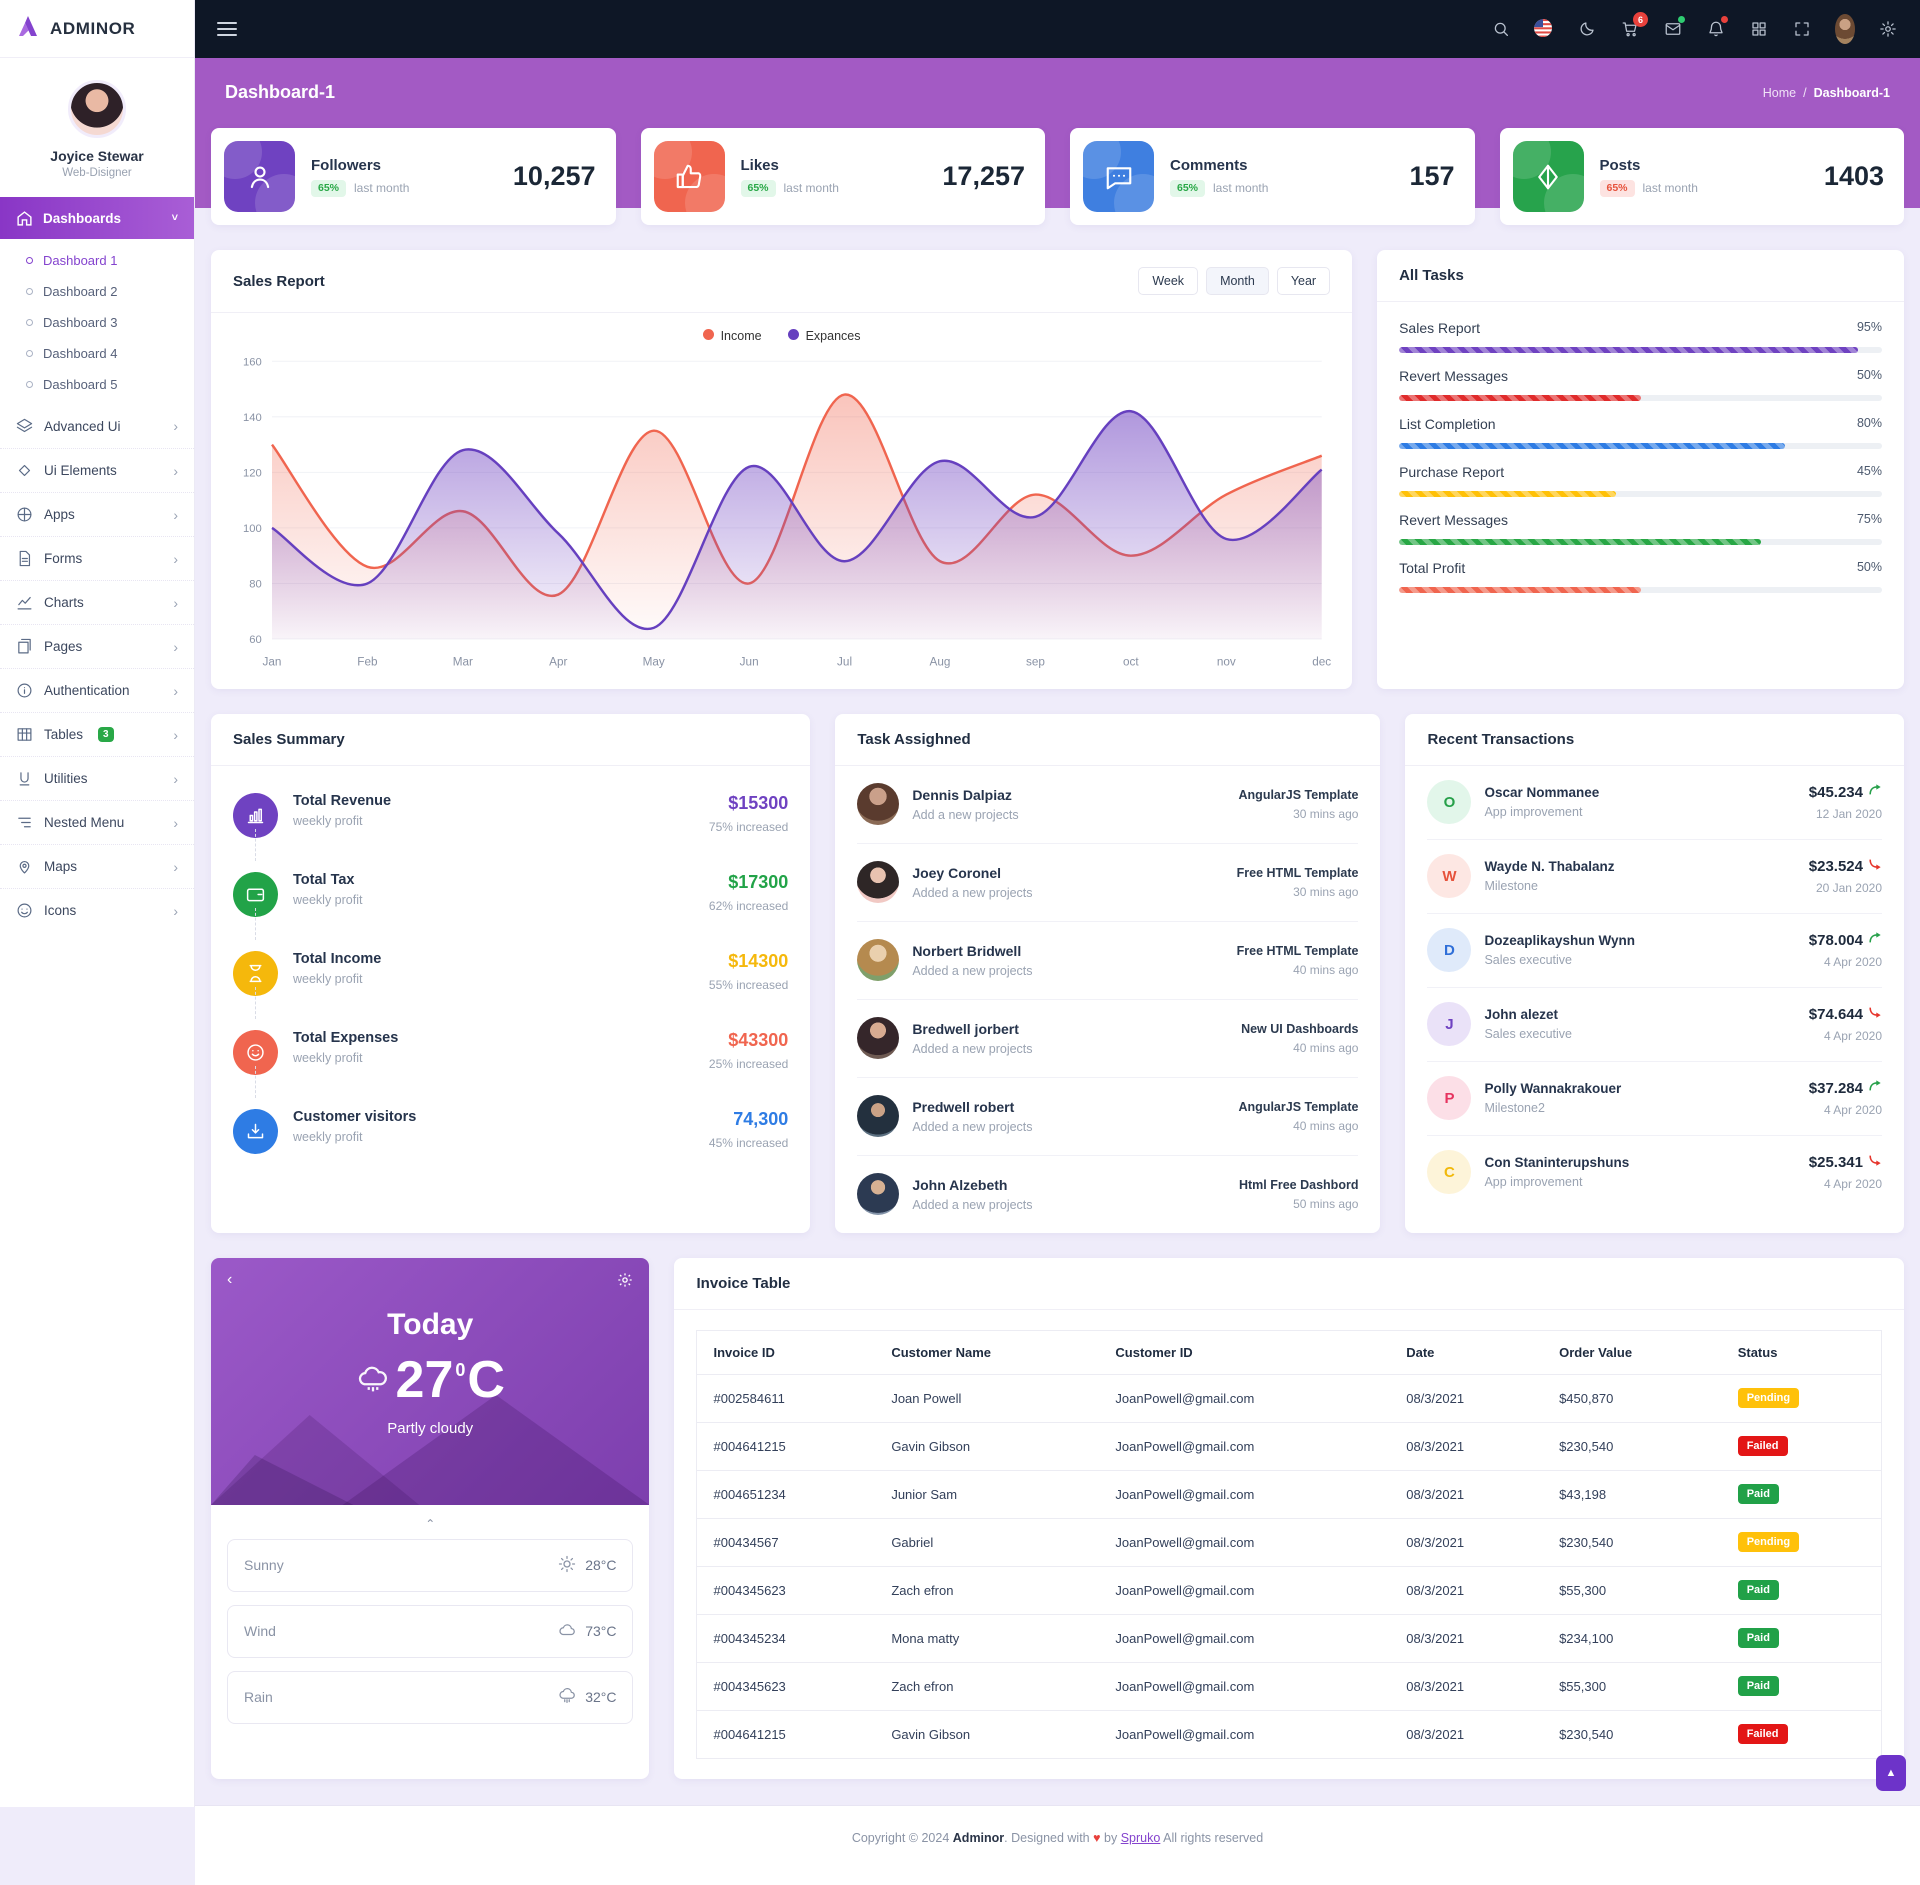 This screenshot has height=1885, width=1920. Describe the element at coordinates (97, 558) in the screenshot. I see `sidebar-item-forms: Forms›` at that location.